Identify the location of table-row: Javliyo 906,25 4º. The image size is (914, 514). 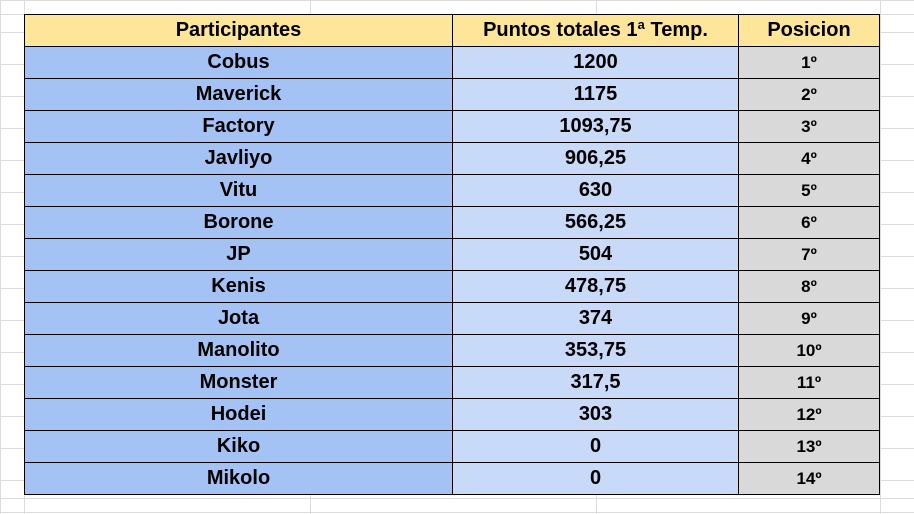
(452, 158).